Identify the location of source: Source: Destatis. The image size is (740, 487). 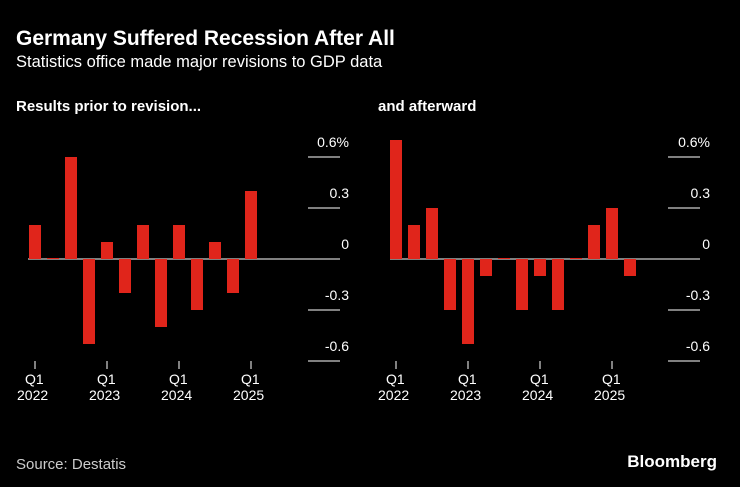
(71, 464).